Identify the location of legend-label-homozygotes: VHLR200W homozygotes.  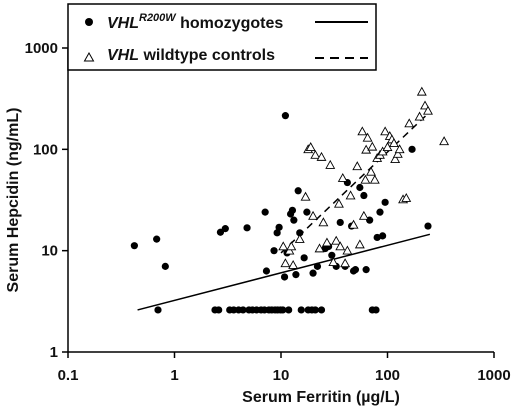
(195, 22).